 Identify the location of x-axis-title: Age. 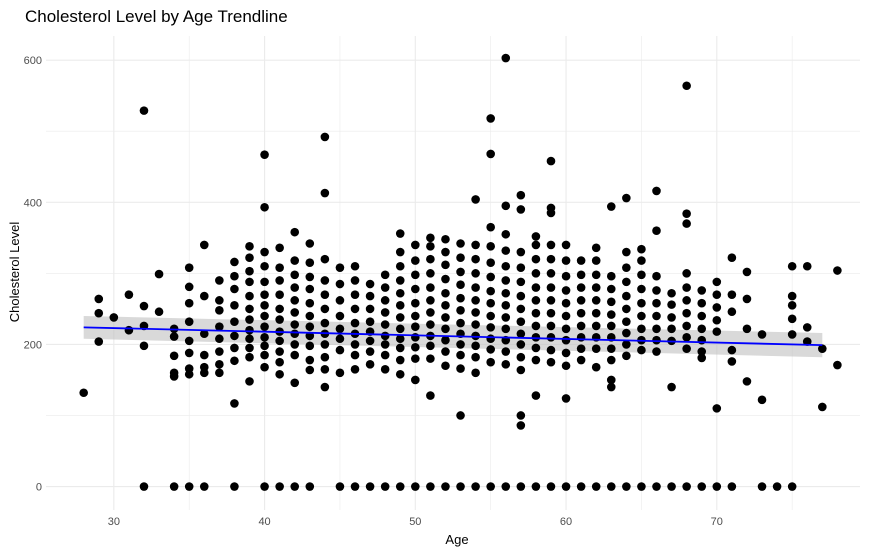
(456, 539).